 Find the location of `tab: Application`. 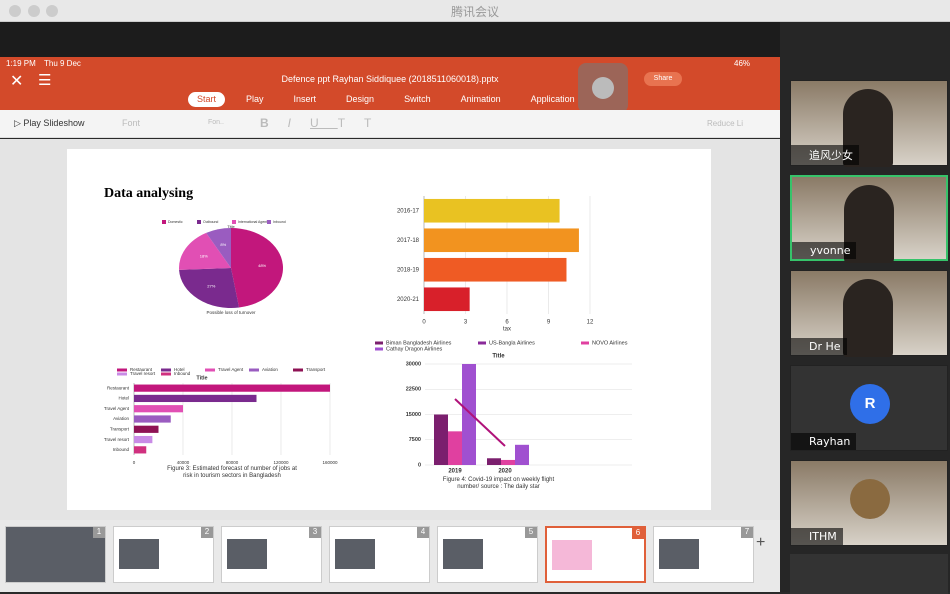

tab: Application is located at coordinates (552, 99).